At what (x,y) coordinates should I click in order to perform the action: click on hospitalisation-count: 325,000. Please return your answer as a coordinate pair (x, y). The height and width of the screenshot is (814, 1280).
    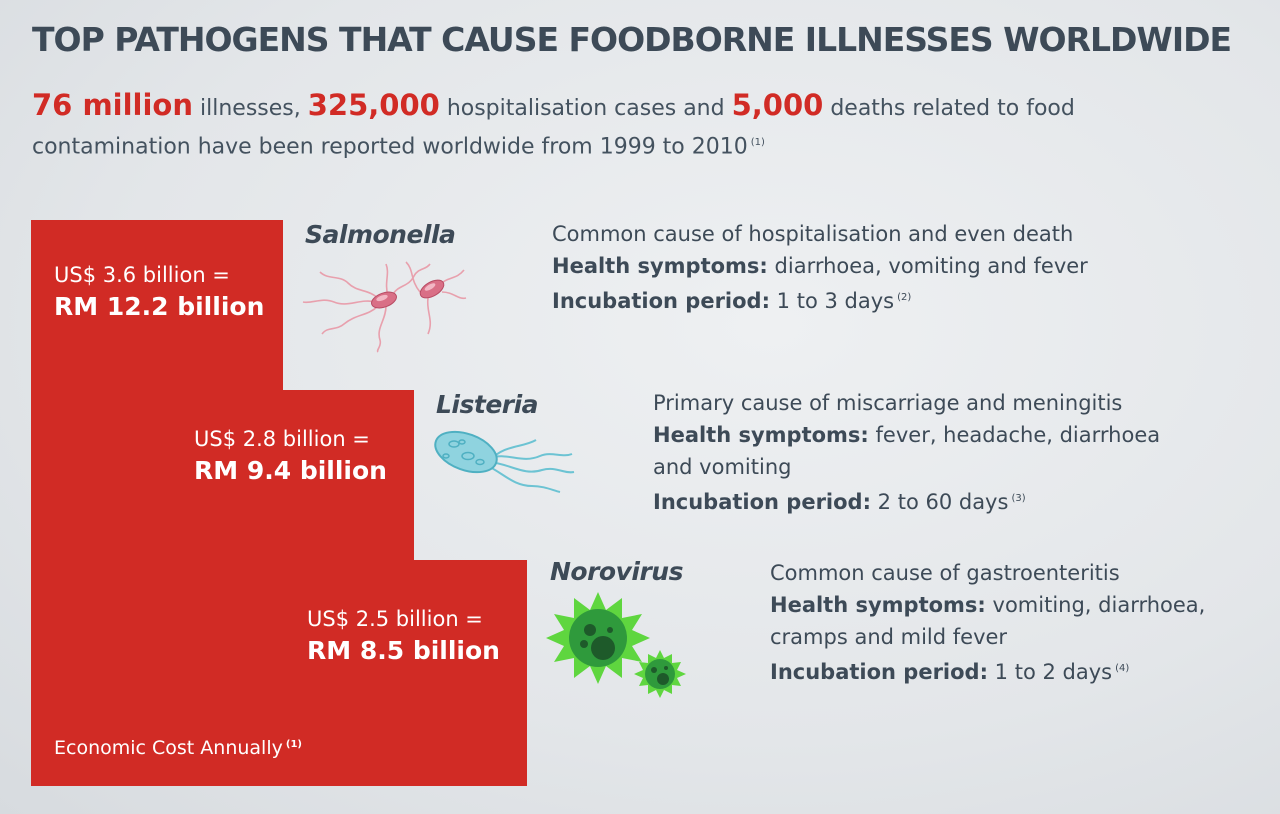
    Looking at the image, I should click on (373, 105).